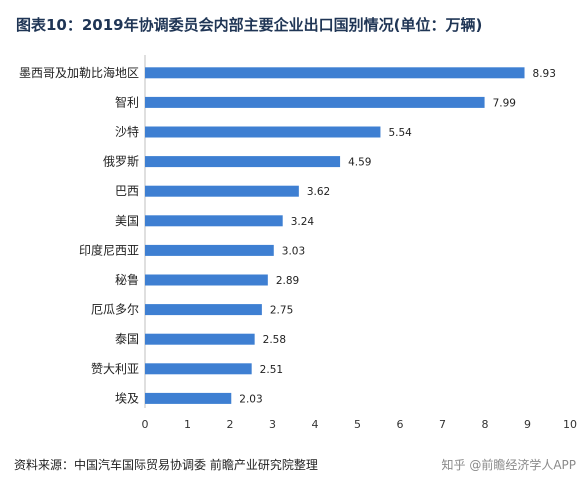 The image size is (588, 484). What do you see at coordinates (527, 424) in the screenshot?
I see `x-tick-label: 9` at bounding box center [527, 424].